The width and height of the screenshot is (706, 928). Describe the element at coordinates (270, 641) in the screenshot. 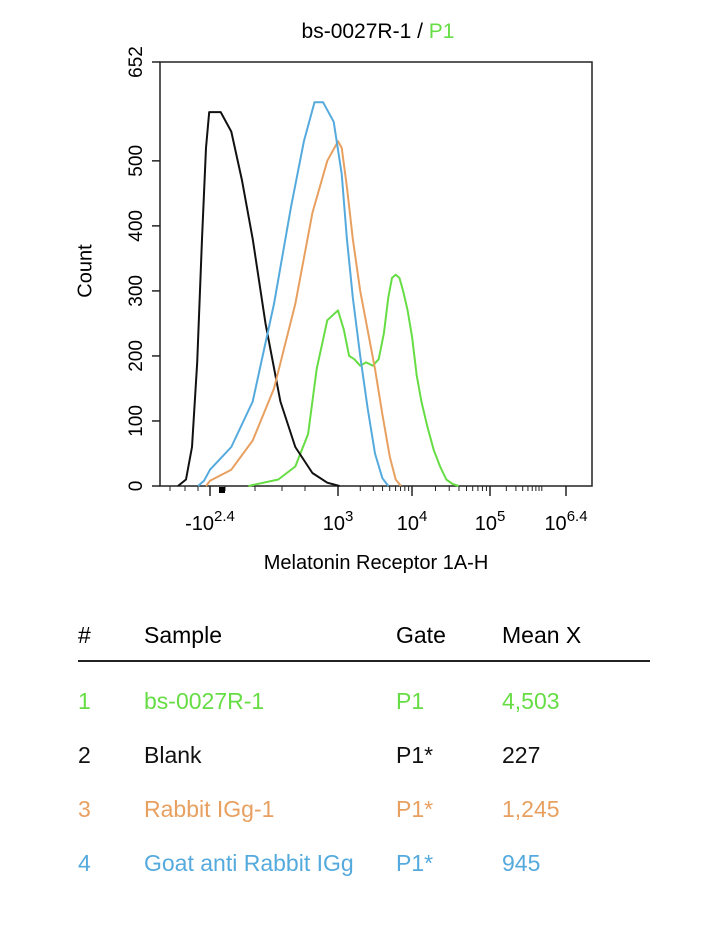

I see `header-sample: Sample` at that location.